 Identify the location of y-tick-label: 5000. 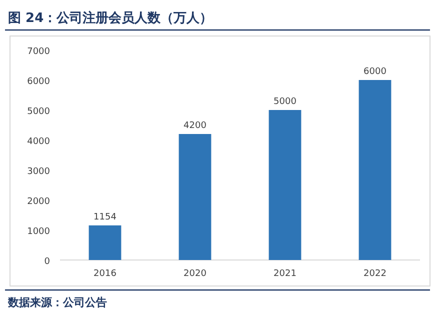
(38, 112).